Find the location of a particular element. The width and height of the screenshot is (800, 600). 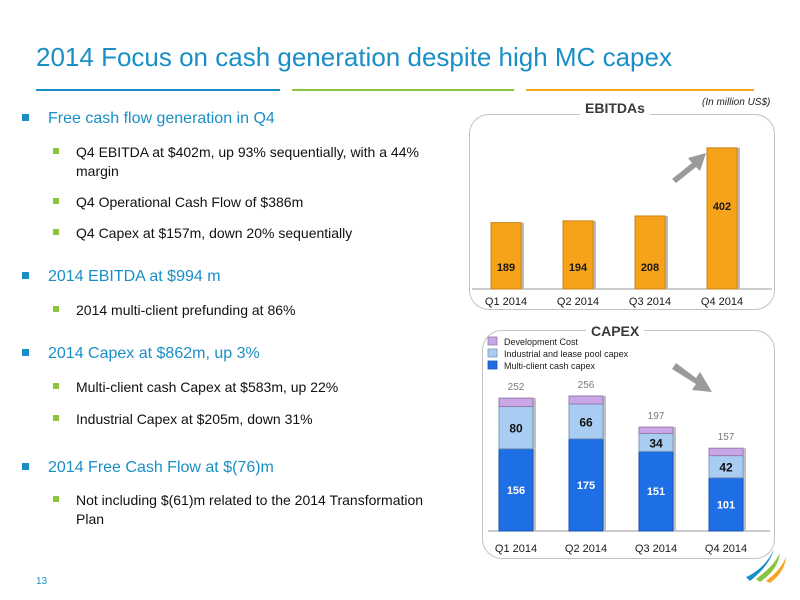

title-rule-blue is located at coordinates (158, 90).